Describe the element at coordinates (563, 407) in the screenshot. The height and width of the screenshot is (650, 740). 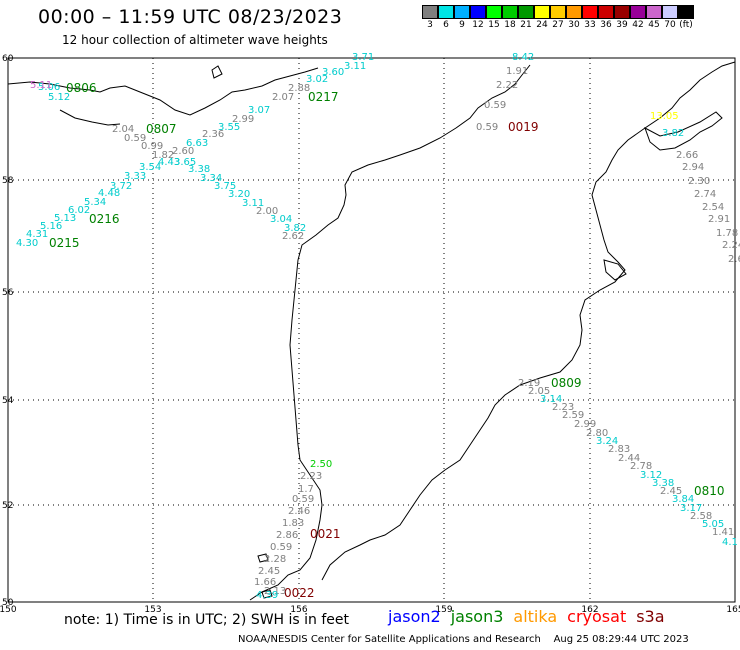
I see `wave-height-value: 2.23` at that location.